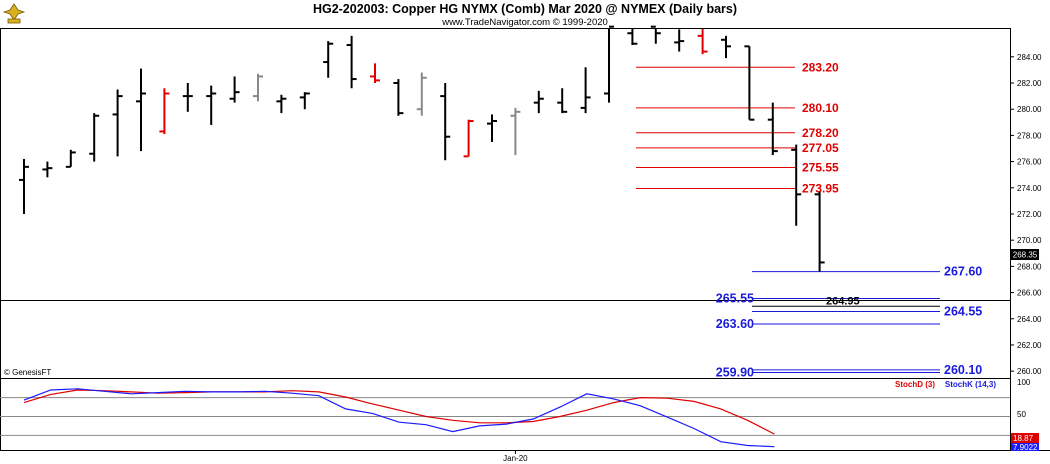 Image resolution: width=1050 pixels, height=464 pixels. I want to click on stoch-legend: StochD (3) StochK (14,3), so click(945, 384).